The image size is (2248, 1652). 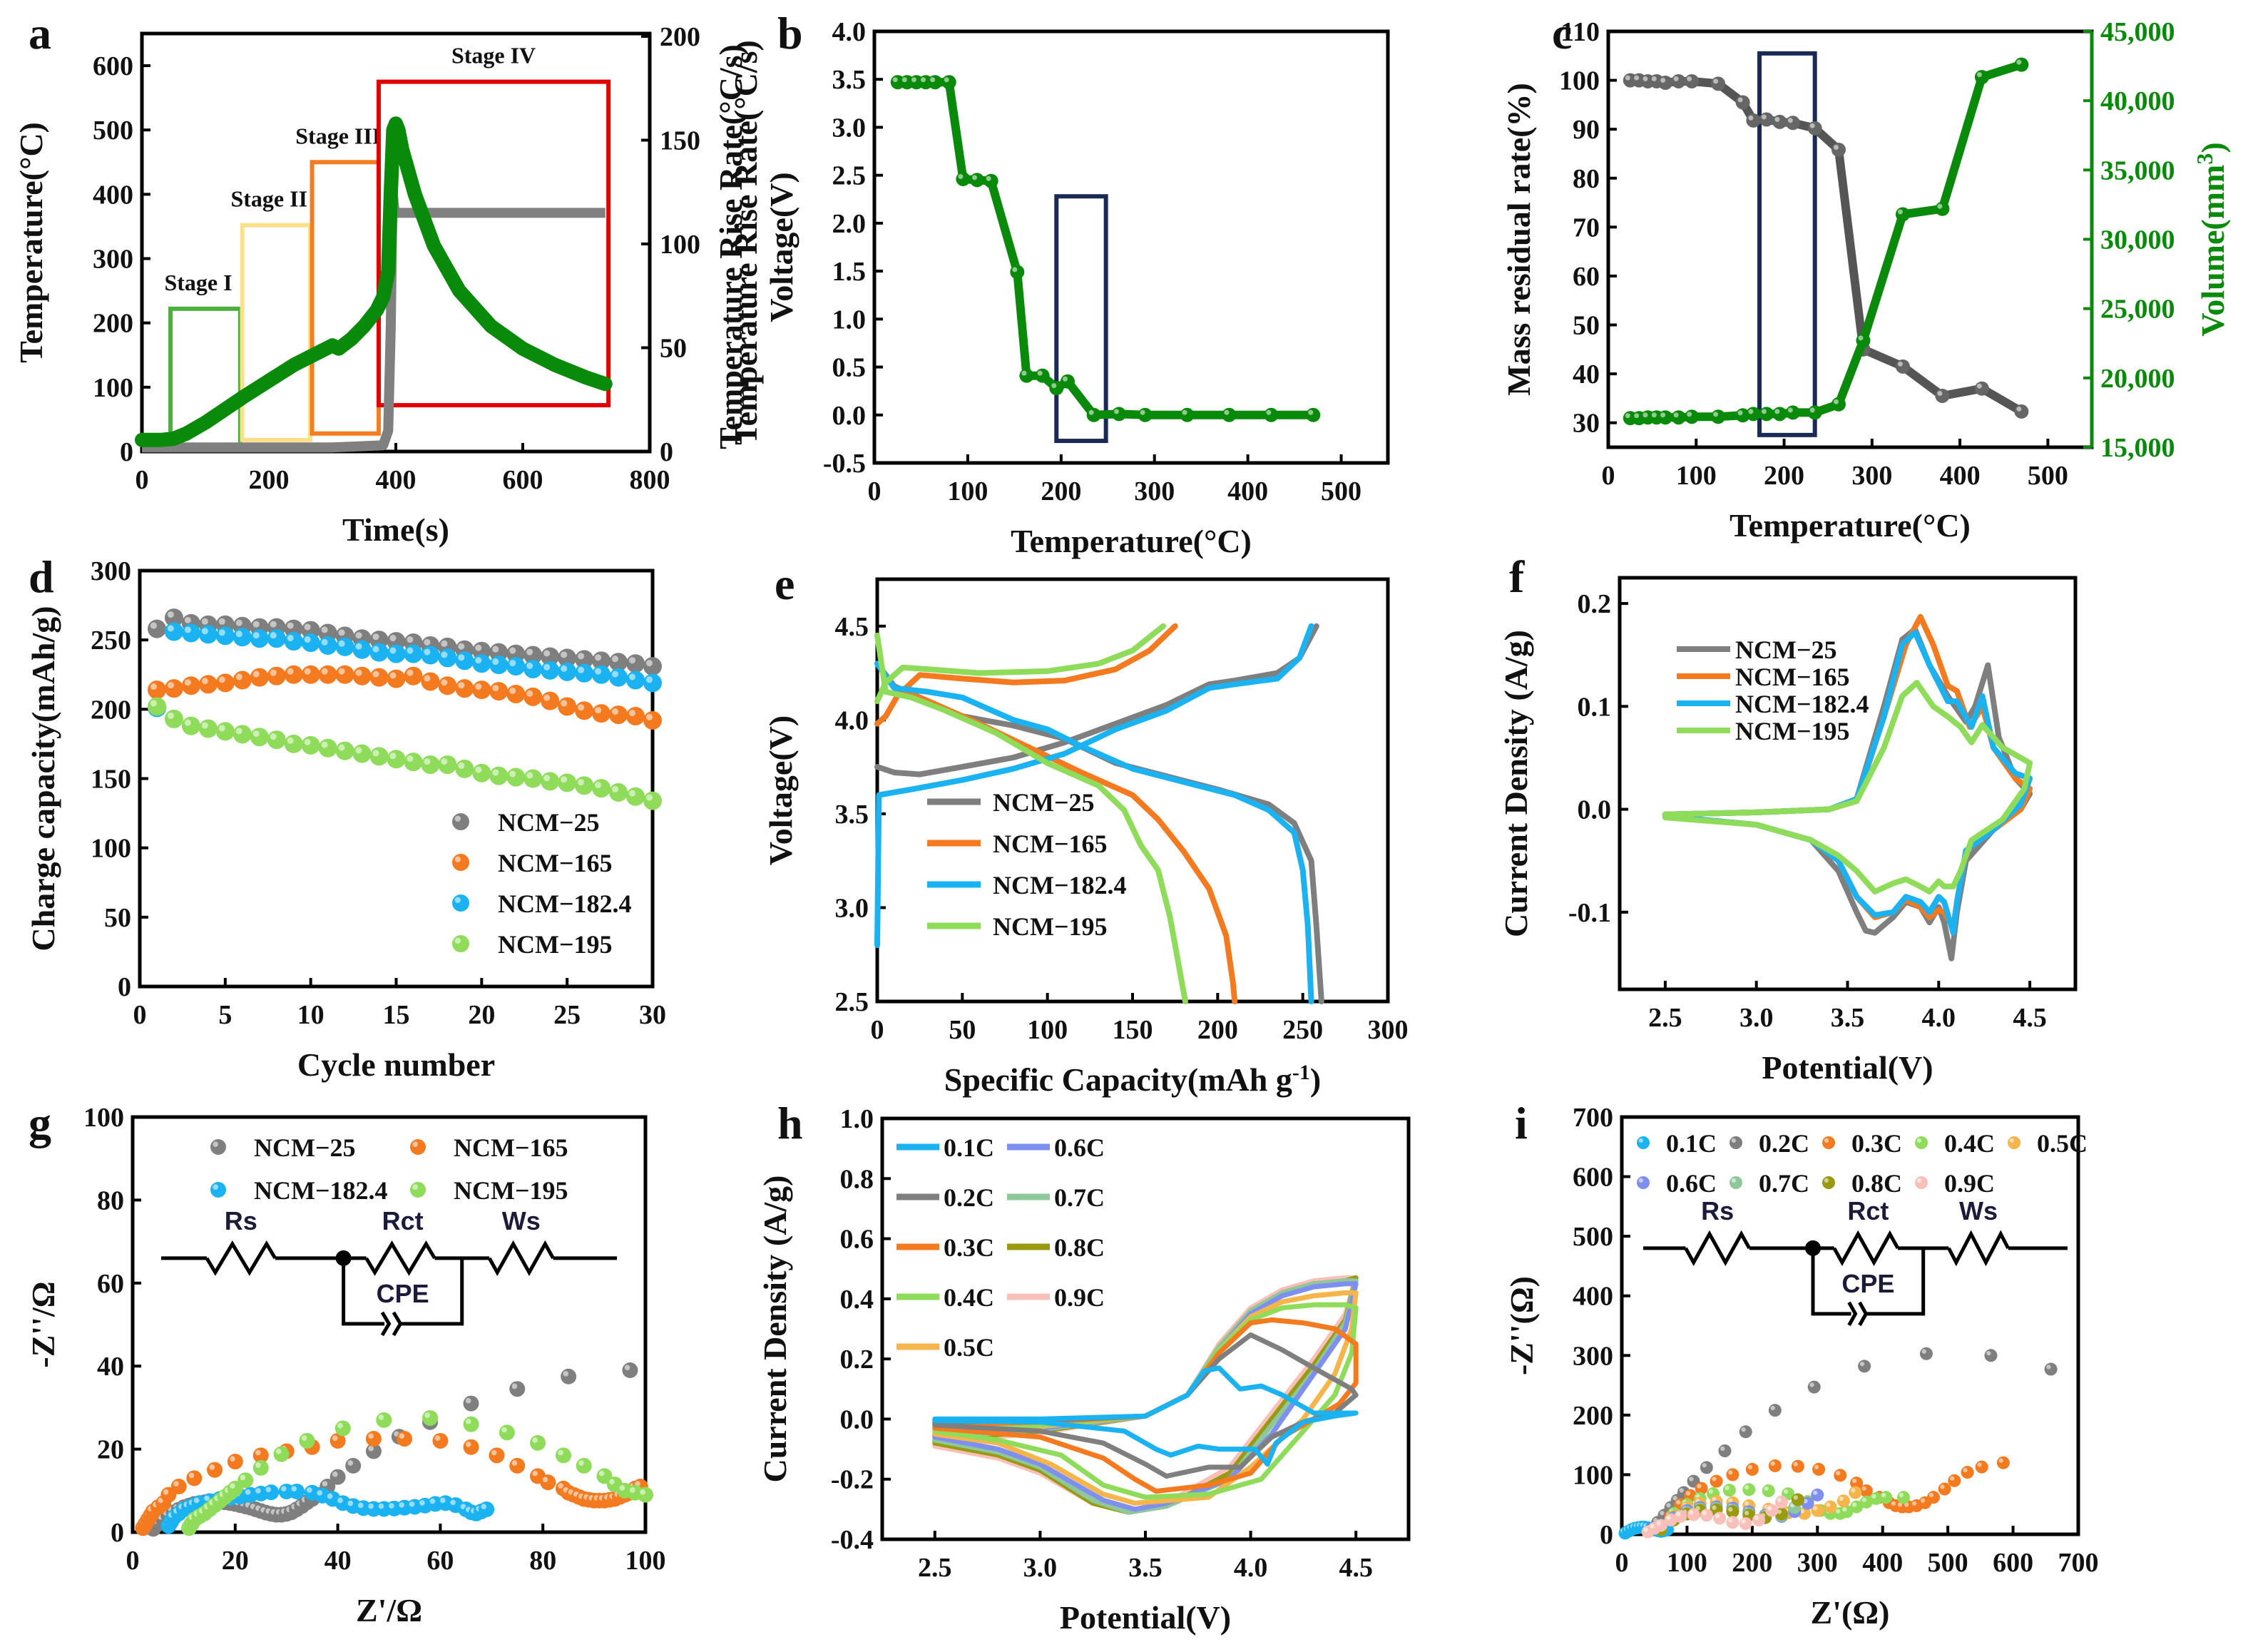 I want to click on y-tick-label: 150, so click(x=111, y=780).